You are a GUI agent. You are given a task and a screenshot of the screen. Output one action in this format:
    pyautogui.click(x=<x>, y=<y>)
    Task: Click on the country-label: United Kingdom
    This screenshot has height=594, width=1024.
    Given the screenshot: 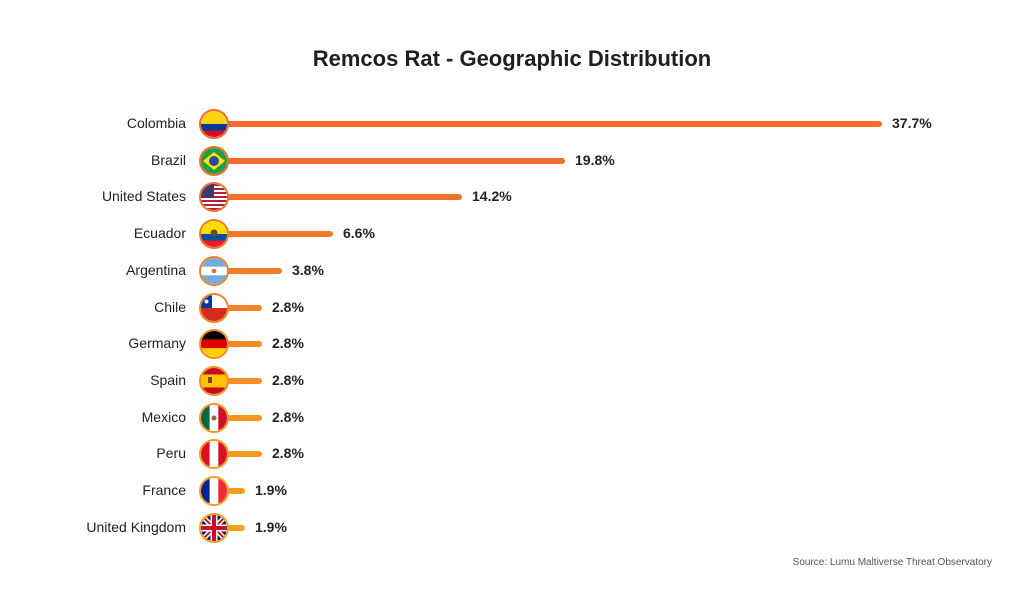 What is the action you would take?
    pyautogui.click(x=136, y=526)
    